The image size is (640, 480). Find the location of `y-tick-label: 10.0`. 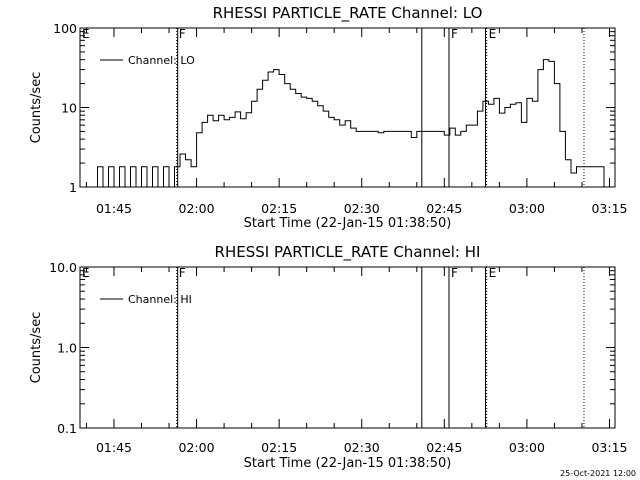

y-tick-label: 10.0 is located at coordinates (63, 267).